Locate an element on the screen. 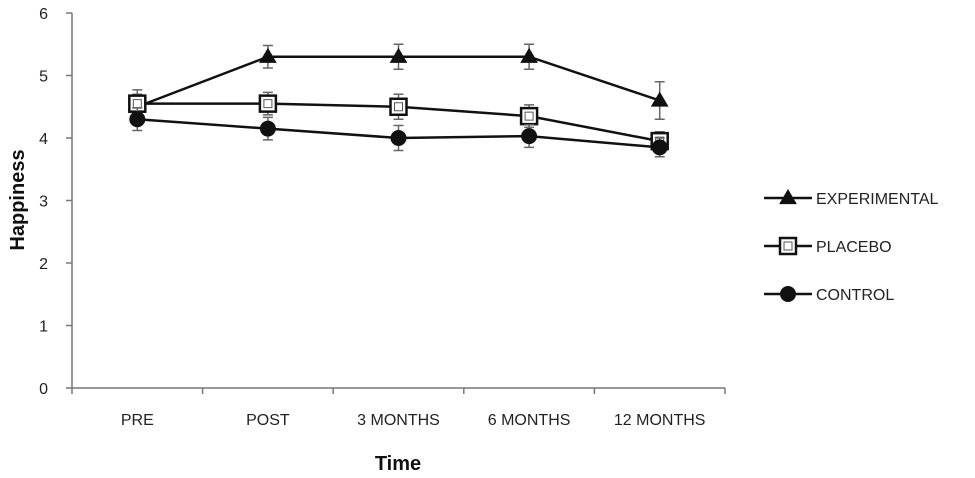 The image size is (975, 478). x-tick-label: 6 MONTHS is located at coordinates (529, 420).